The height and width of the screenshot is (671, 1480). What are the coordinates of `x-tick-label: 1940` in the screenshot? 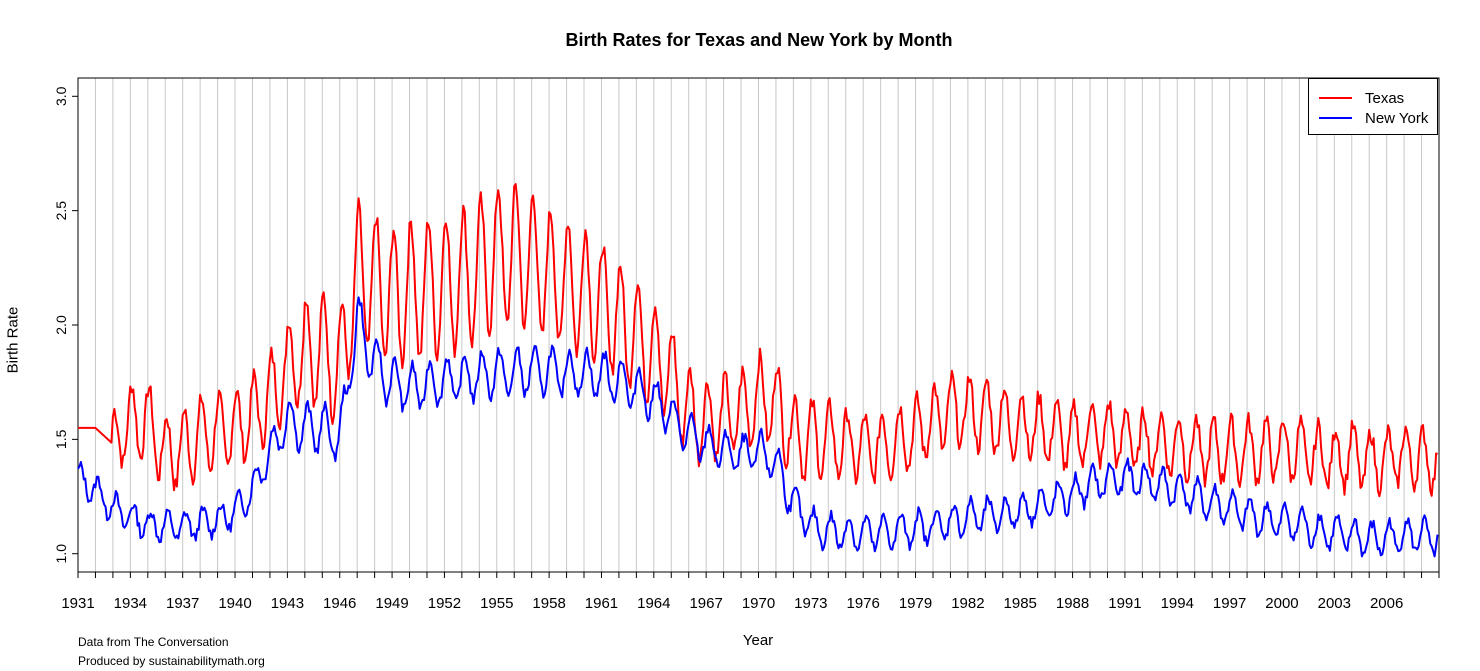 It's located at (234, 603).